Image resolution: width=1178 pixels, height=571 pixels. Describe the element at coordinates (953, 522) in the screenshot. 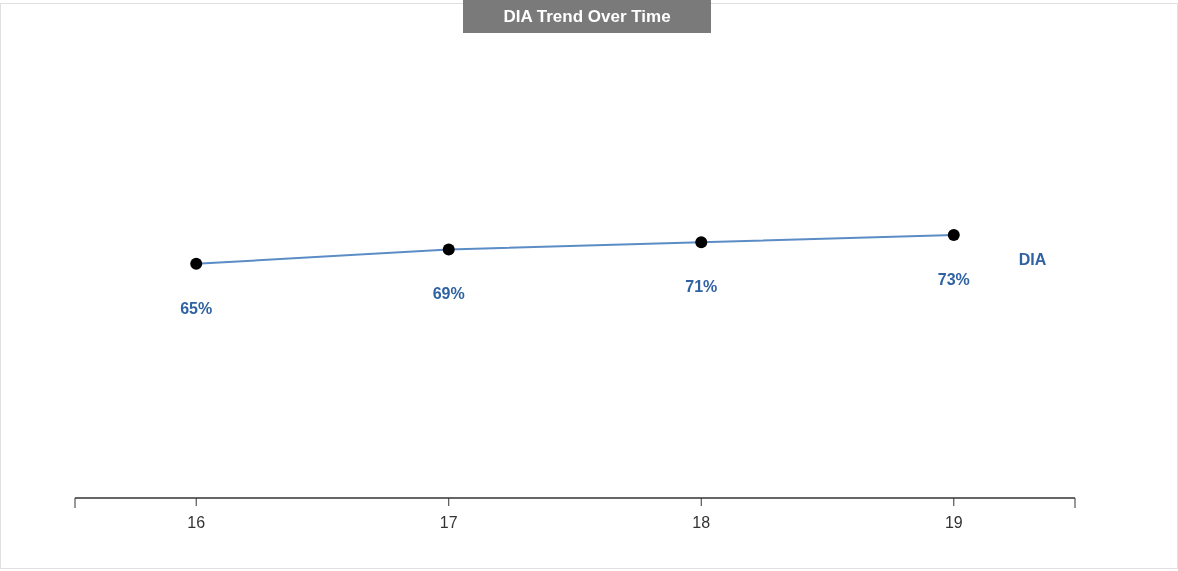

I see `x-tick-label: 19` at that location.